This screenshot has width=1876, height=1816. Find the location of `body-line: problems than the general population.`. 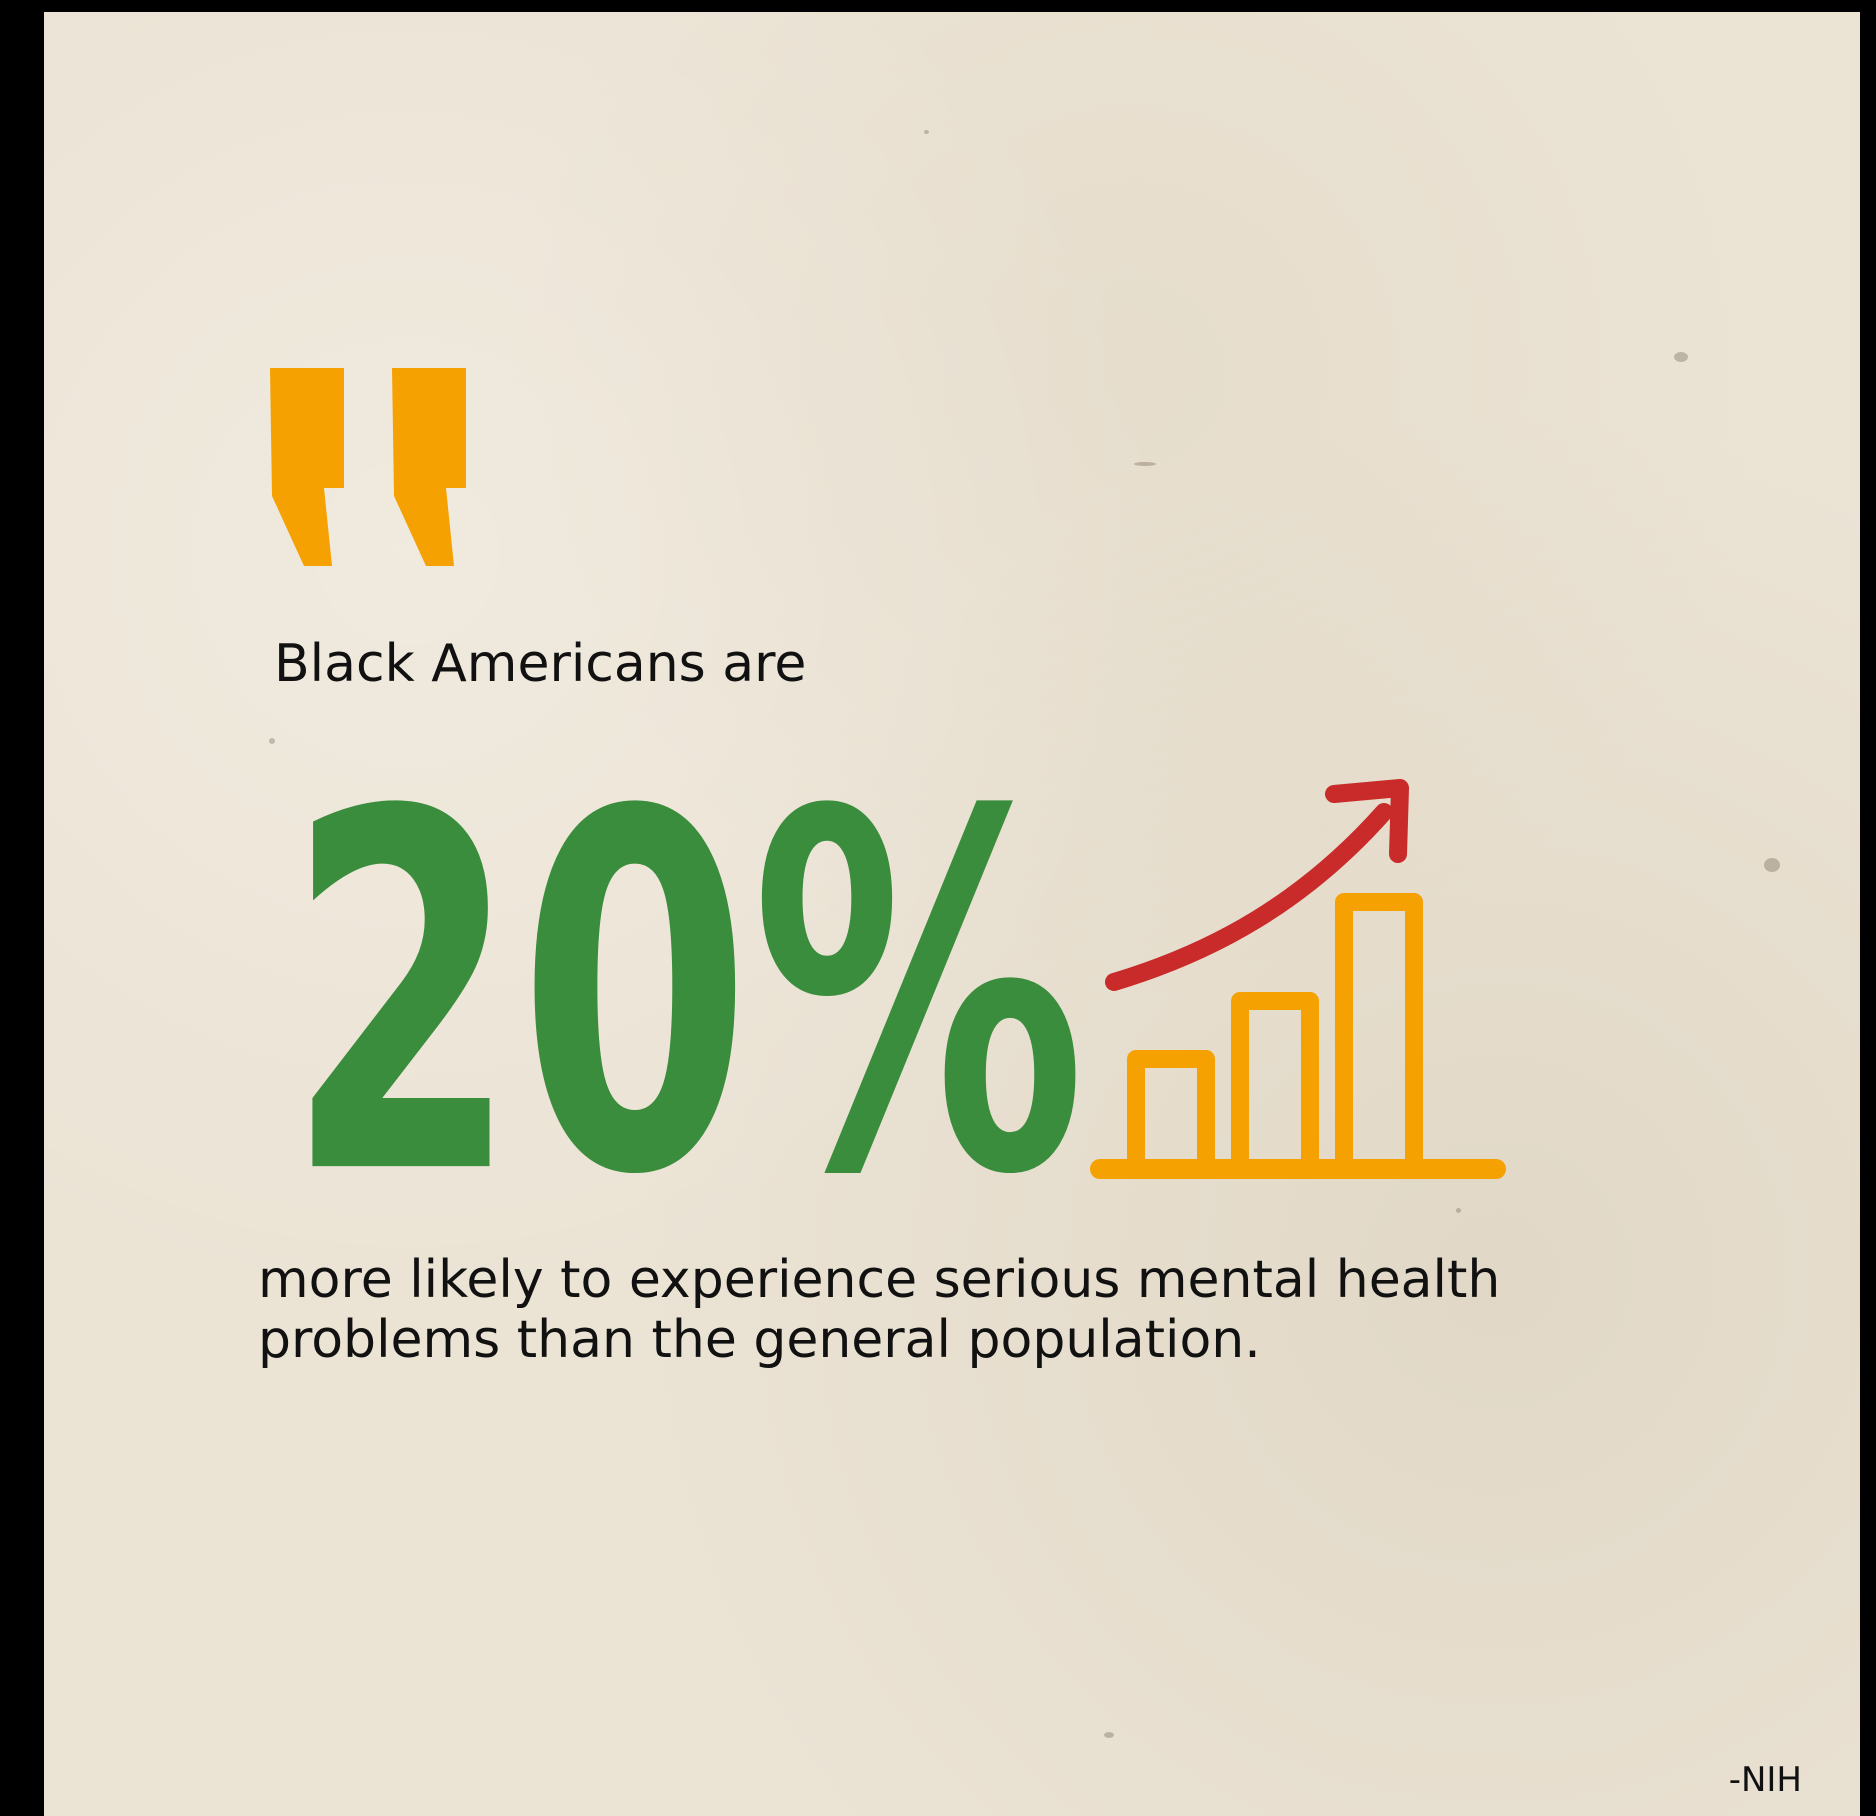

body-line: problems than the general population. is located at coordinates (759, 1340).